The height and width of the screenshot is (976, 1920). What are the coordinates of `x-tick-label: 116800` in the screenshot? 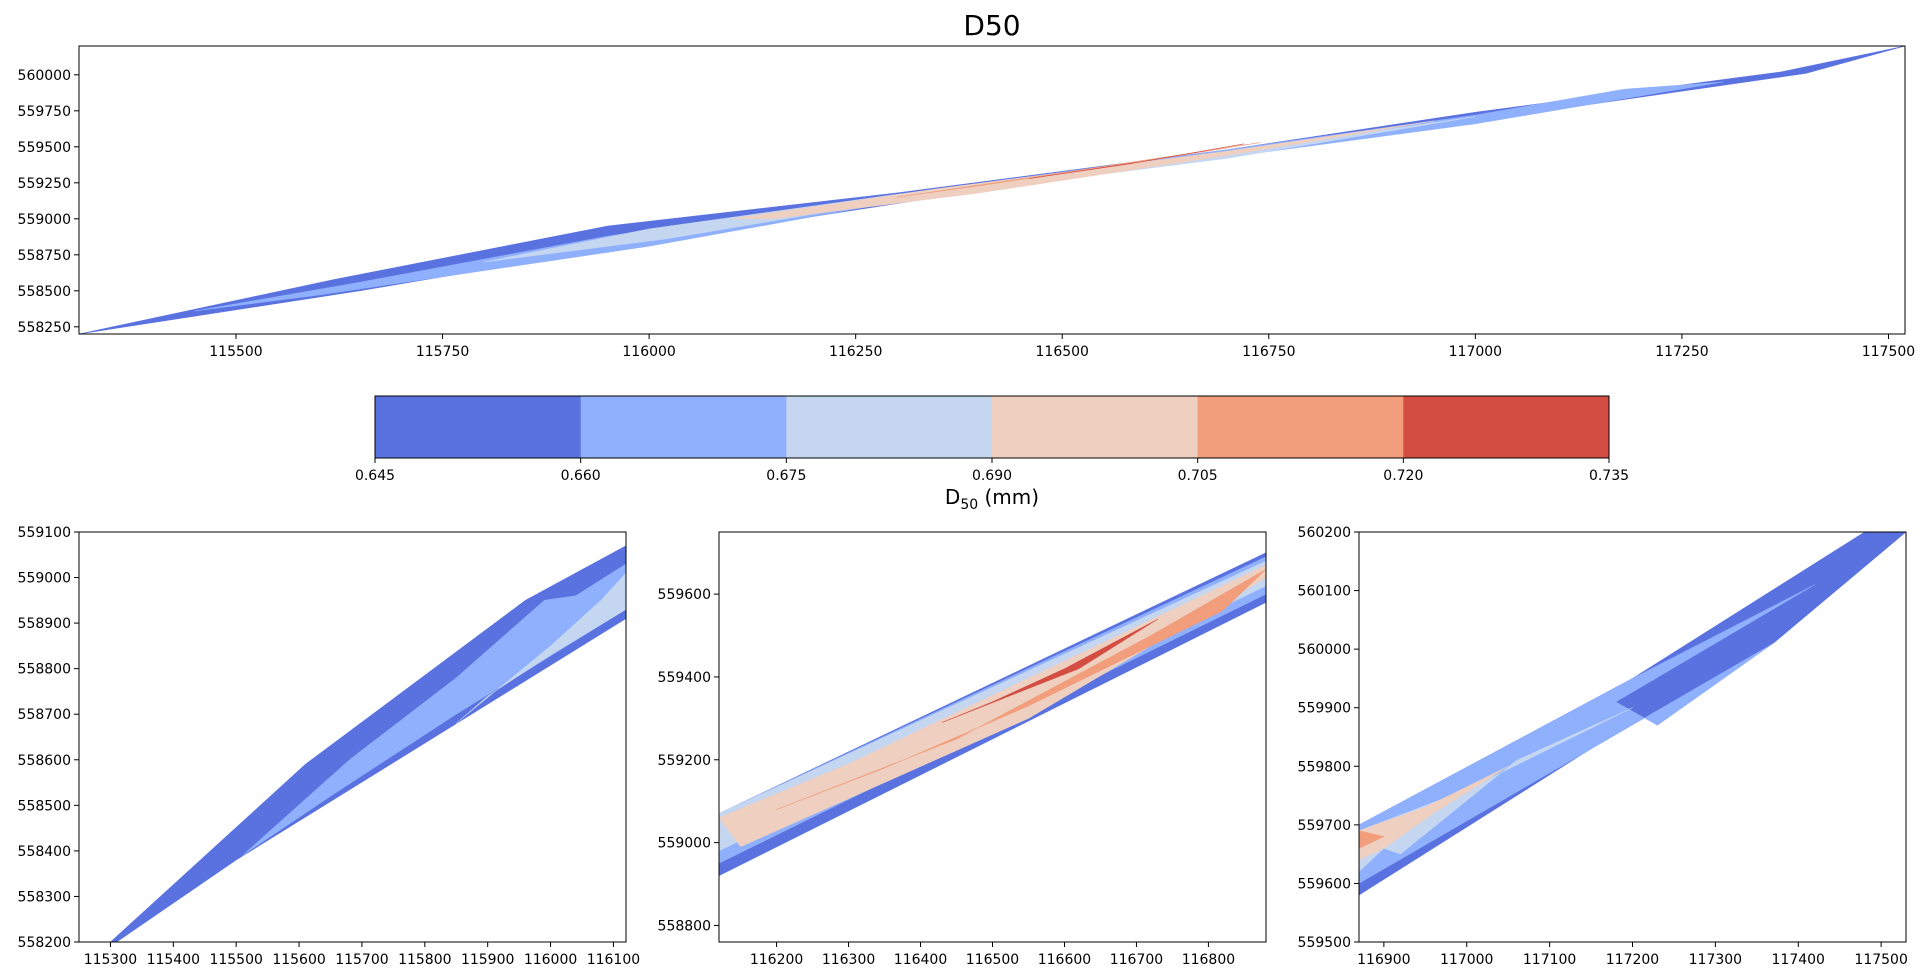 It's located at (1208, 960).